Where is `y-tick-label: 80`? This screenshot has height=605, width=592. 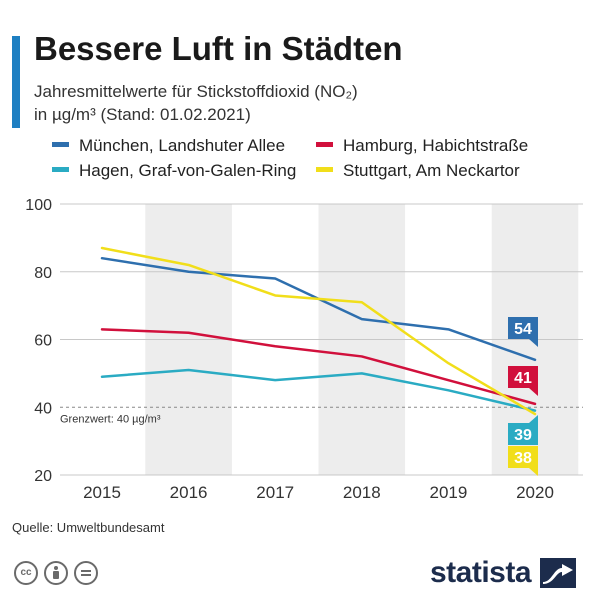
y-tick-label: 80 is located at coordinates (43, 273).